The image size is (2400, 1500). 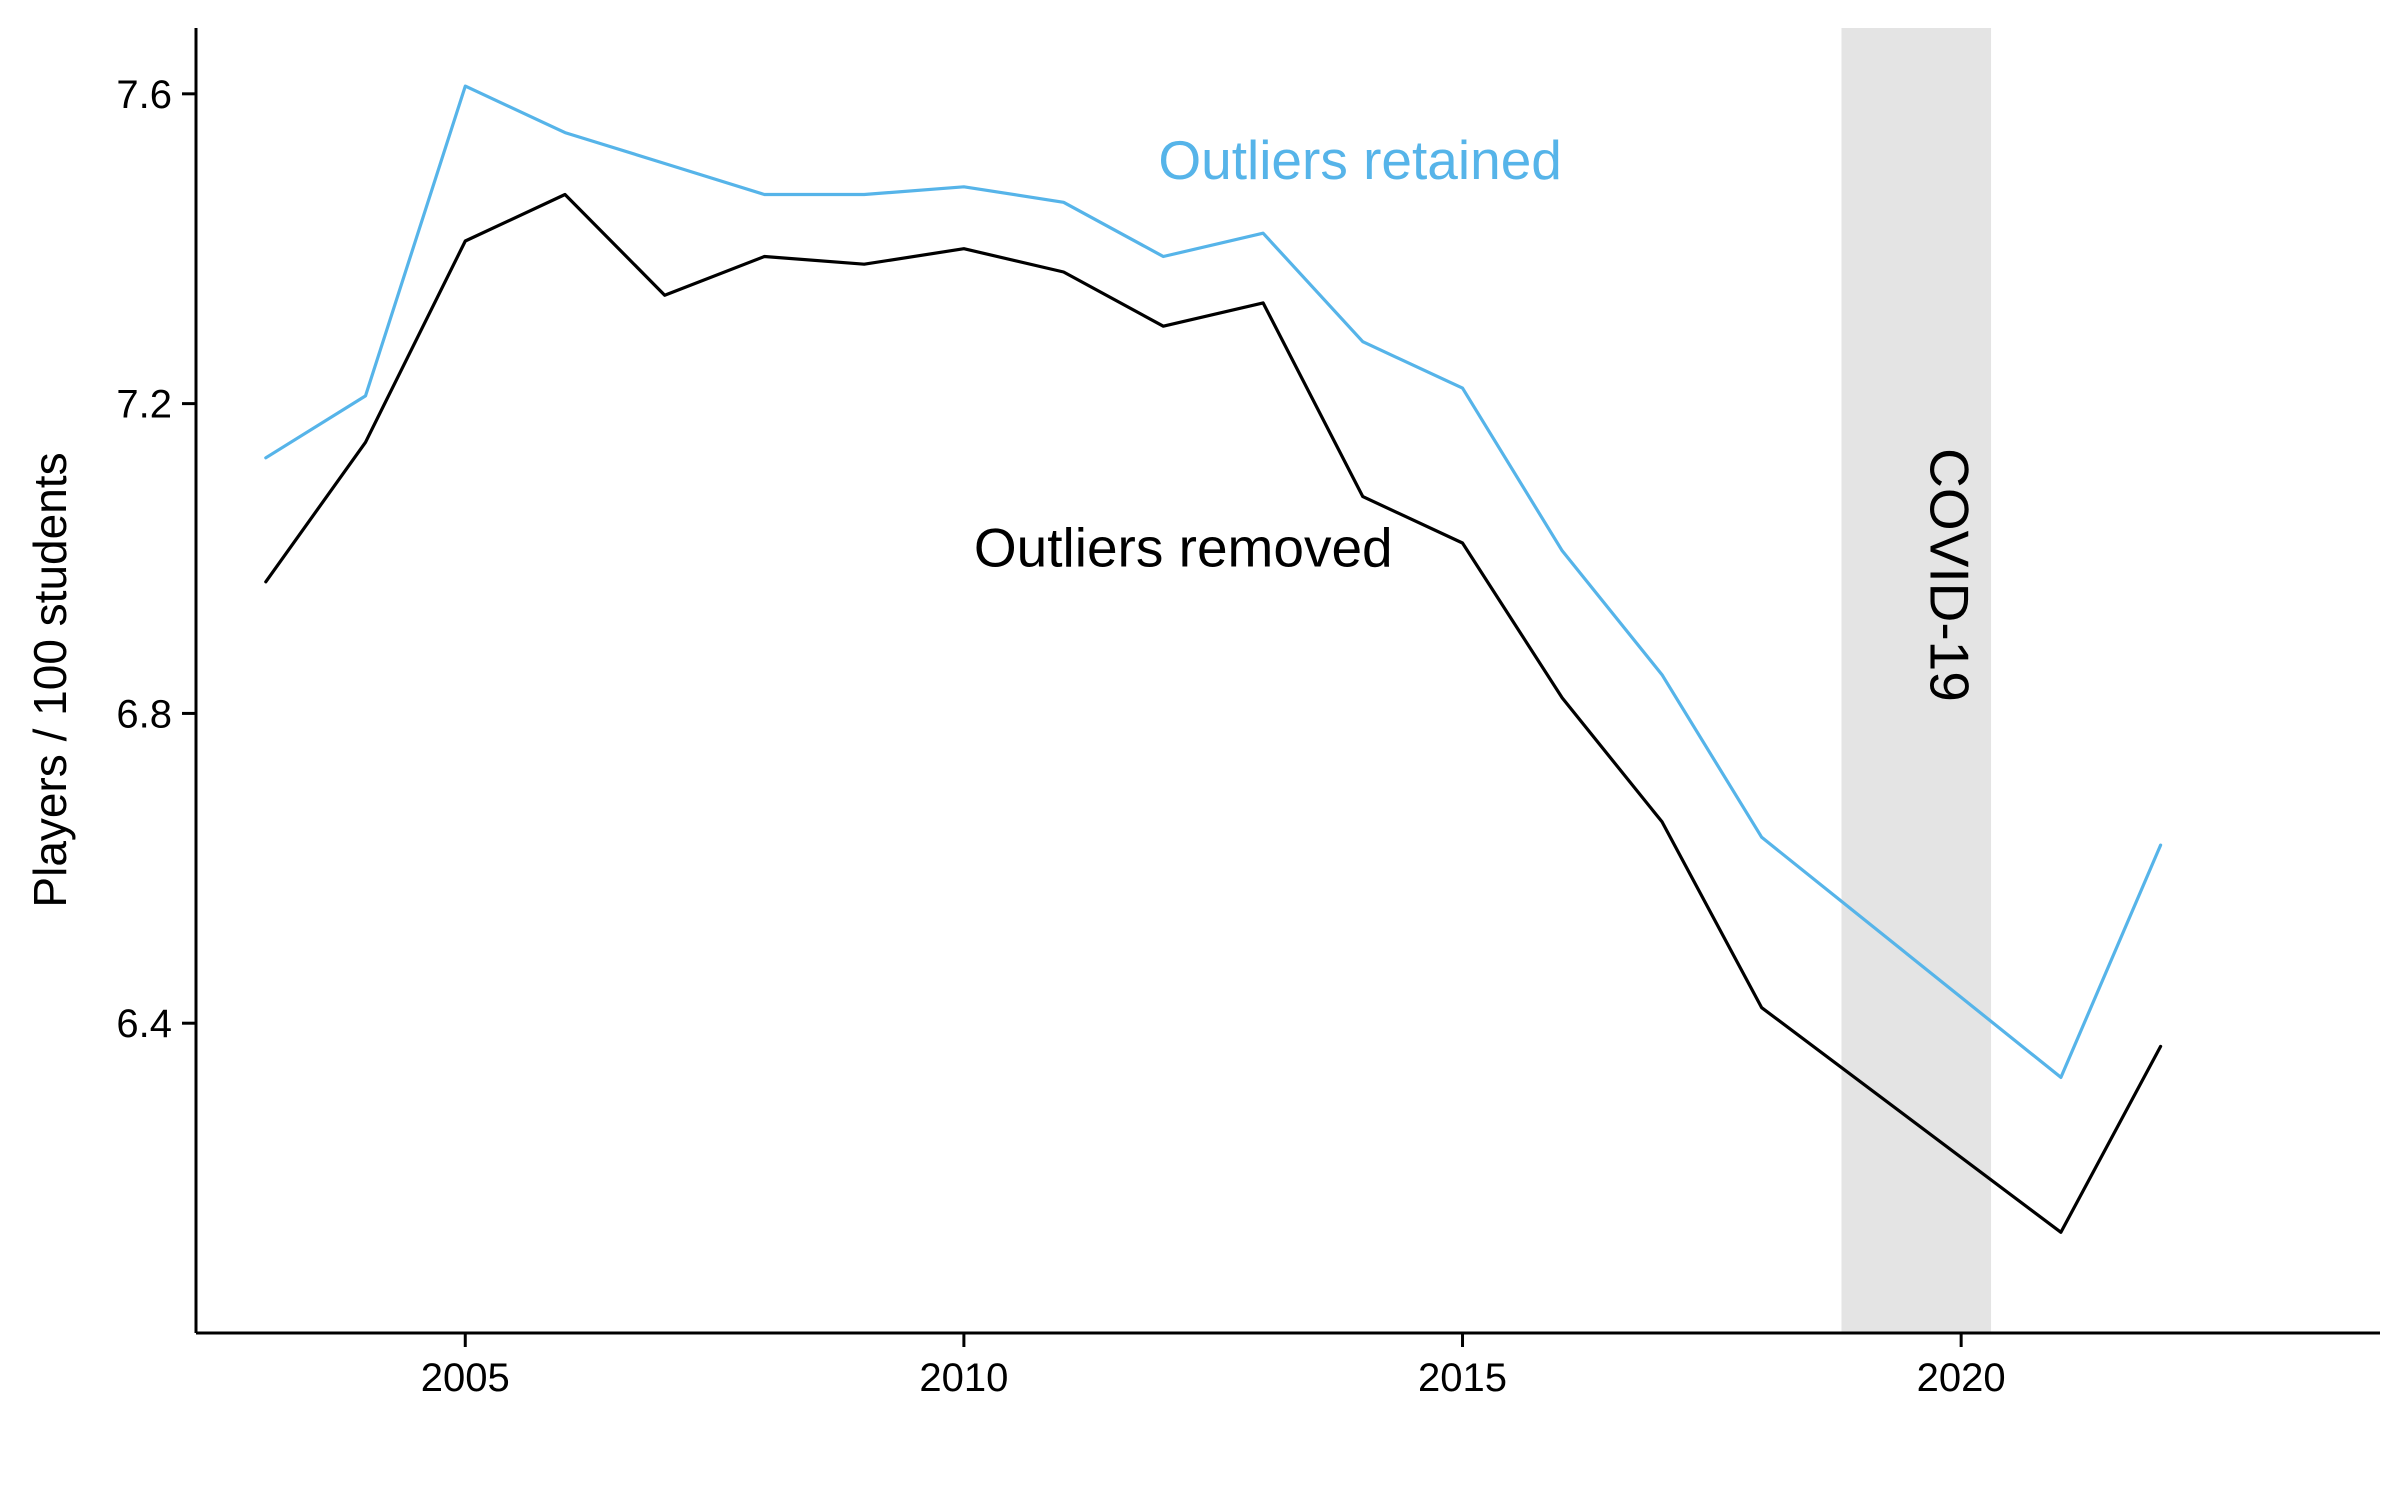 What do you see at coordinates (144, 95) in the screenshot?
I see `y-tick-label: 7.6` at bounding box center [144, 95].